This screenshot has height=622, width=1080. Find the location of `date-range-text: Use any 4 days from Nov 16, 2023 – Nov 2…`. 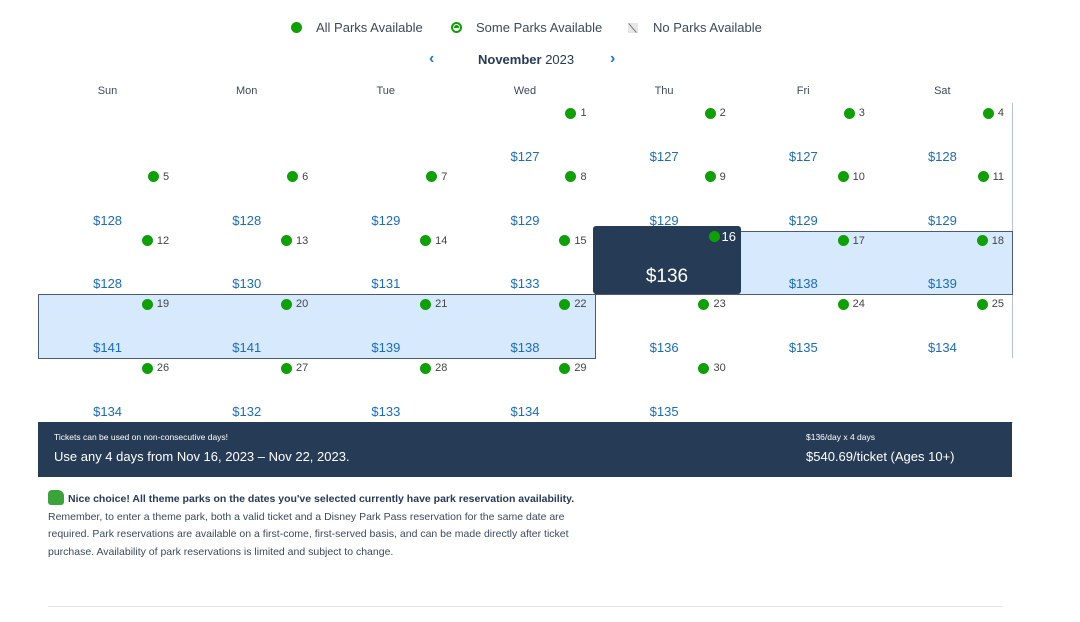

date-range-text: Use any 4 days from Nov 16, 2023 – Nov 2… is located at coordinates (202, 456).